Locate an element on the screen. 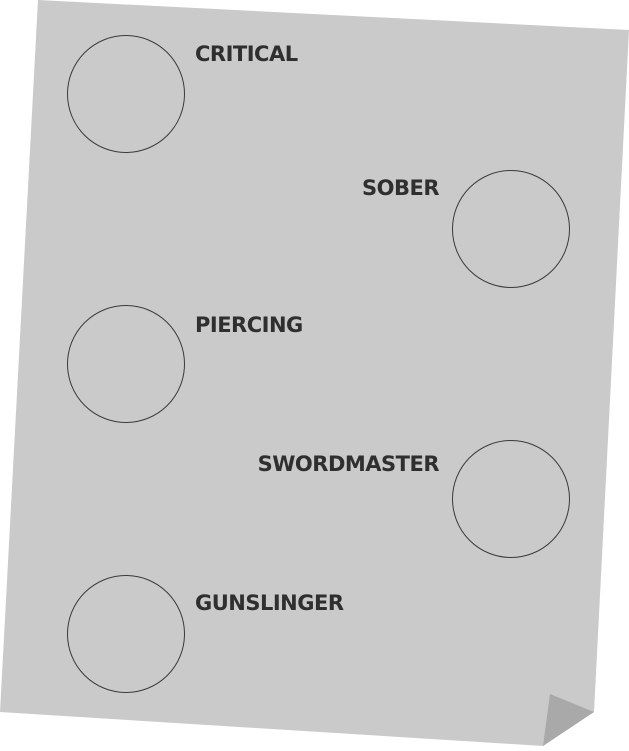 This screenshot has height=751, width=629. trait-slot-swordmaster is located at coordinates (511, 499).